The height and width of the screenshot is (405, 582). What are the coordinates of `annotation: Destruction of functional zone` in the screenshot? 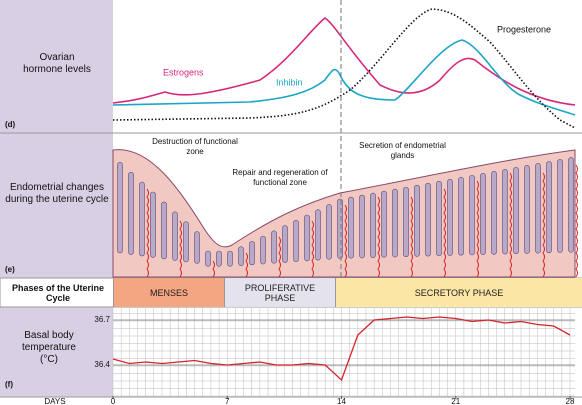 It's located at (195, 146).